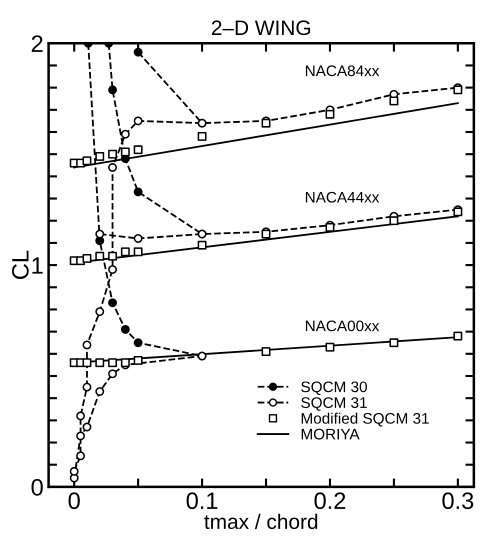 The image size is (486, 541). Describe the element at coordinates (74, 501) in the screenshot. I see `x-tick-label: 0` at that location.